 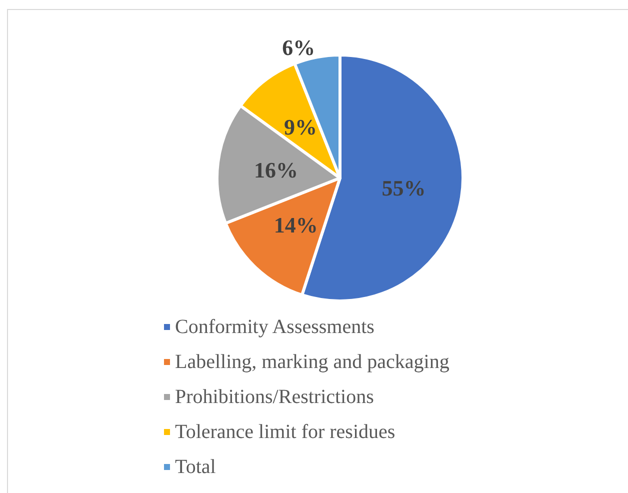 I want to click on data-label: 55%, so click(x=404, y=188).